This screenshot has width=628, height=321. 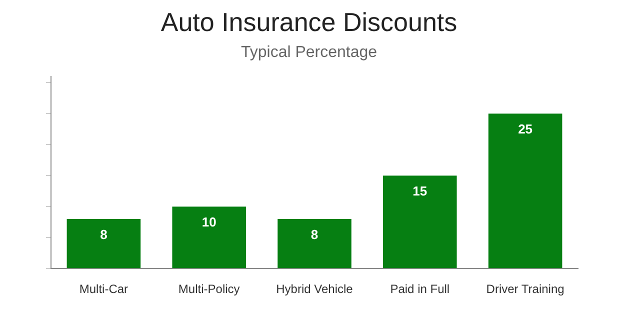 What do you see at coordinates (315, 289) in the screenshot?
I see `x-tick-label: Hybrid Vehicle` at bounding box center [315, 289].